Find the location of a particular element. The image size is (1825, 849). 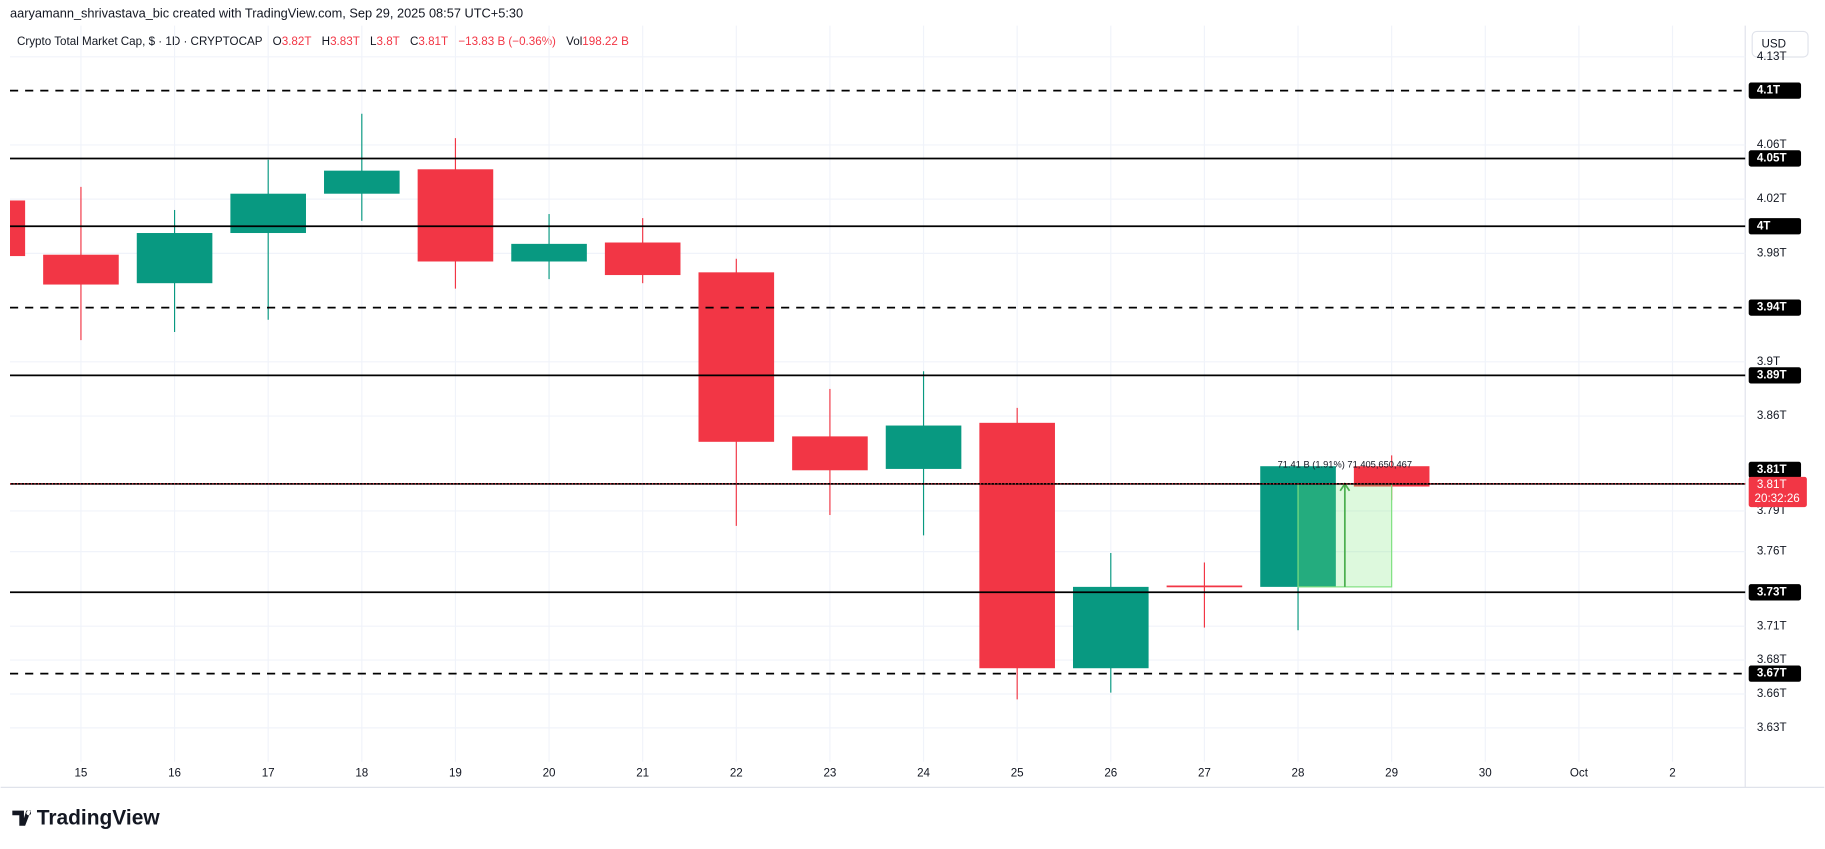

y-tick-label: 4.02T is located at coordinates (1772, 198).